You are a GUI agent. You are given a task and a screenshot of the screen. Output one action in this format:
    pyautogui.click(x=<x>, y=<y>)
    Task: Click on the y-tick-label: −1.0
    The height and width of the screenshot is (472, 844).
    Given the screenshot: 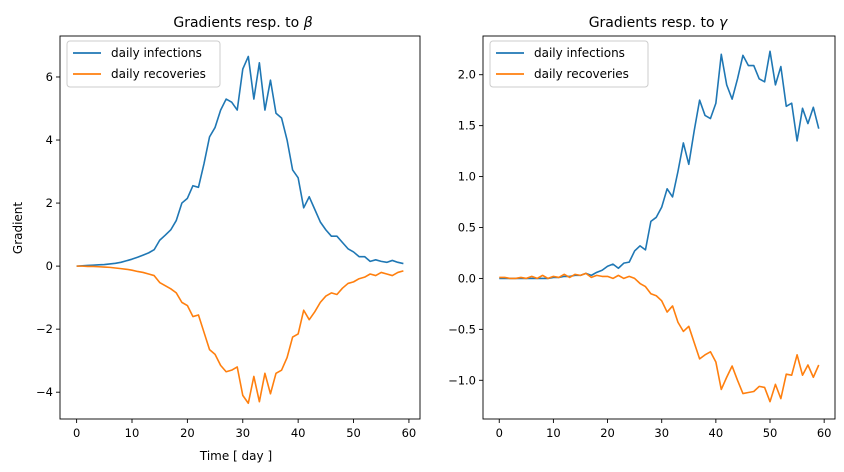 What is the action you would take?
    pyautogui.click(x=462, y=380)
    